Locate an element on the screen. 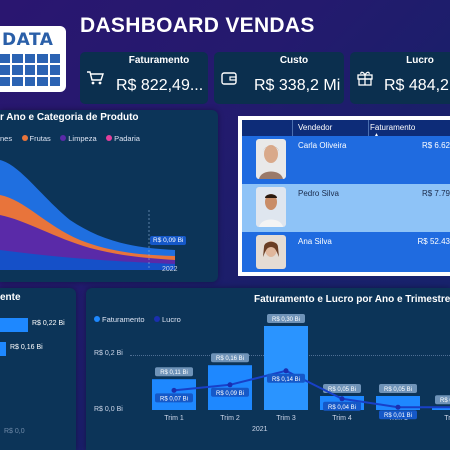 The image size is (450, 450). panel-title: ente is located at coordinates (10, 297).